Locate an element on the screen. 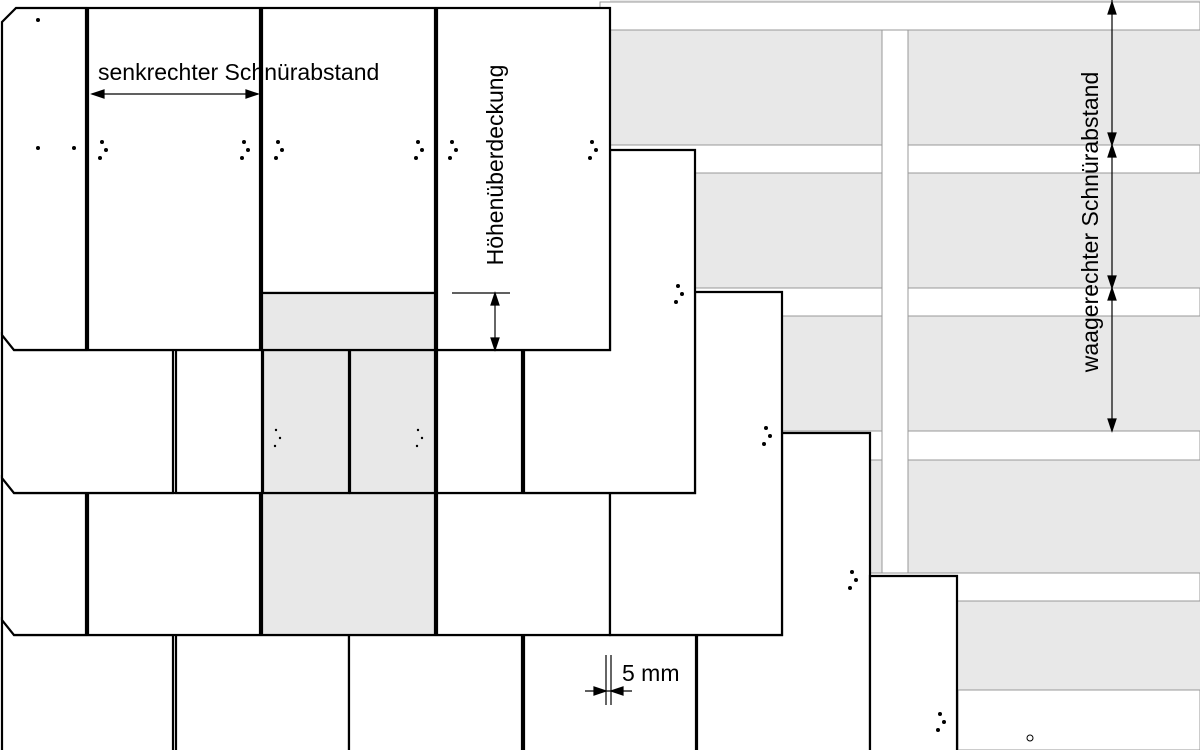 The height and width of the screenshot is (750, 1200). height-overlap-label: Höhenüberdeckung is located at coordinates (495, 165).